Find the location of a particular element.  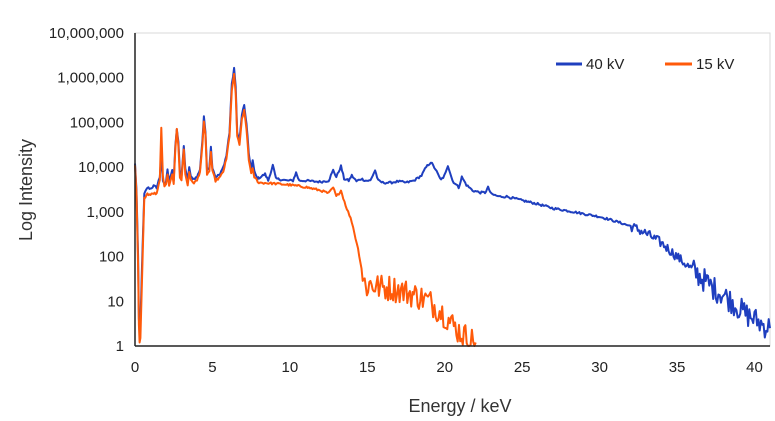

x-axis-title: Energy / keV is located at coordinates (459, 406).